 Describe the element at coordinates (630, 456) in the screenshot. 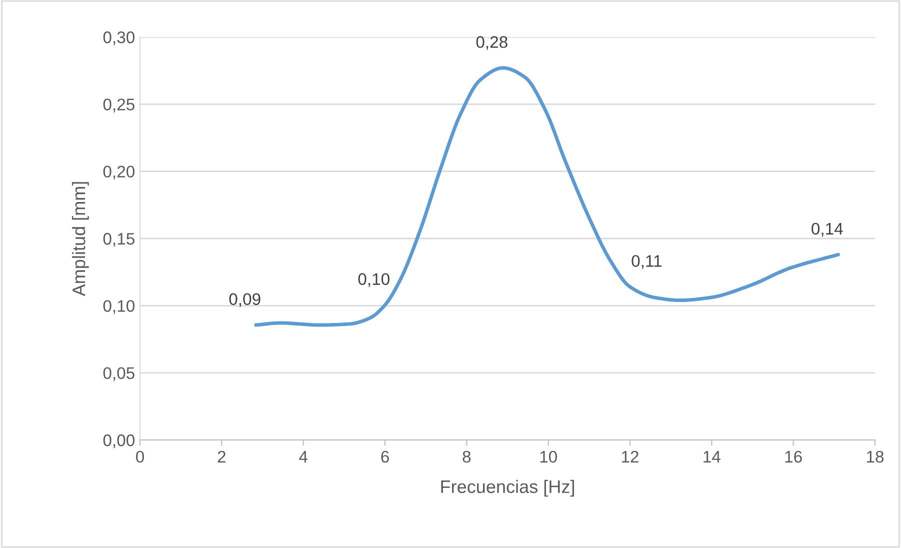

I see `x-tick-label: 12` at that location.